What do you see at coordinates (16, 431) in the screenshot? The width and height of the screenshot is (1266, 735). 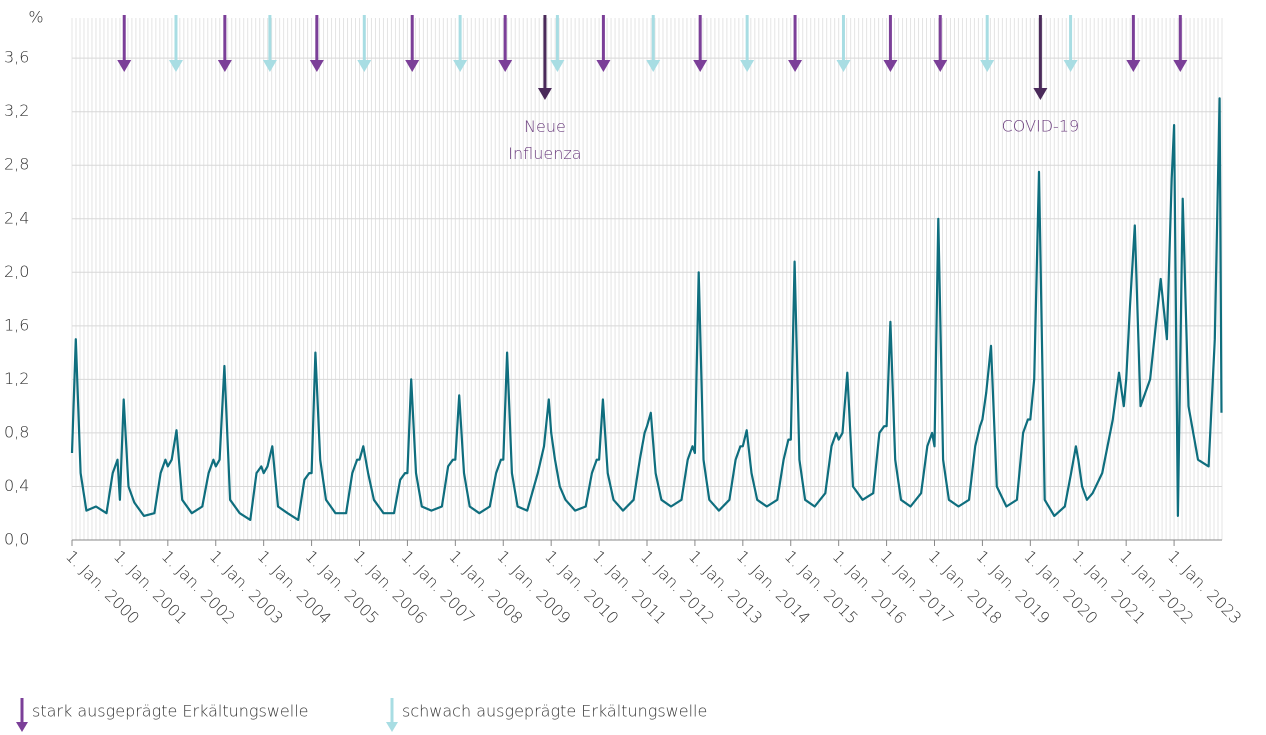 I see `y-tick-label: 0,8` at bounding box center [16, 431].